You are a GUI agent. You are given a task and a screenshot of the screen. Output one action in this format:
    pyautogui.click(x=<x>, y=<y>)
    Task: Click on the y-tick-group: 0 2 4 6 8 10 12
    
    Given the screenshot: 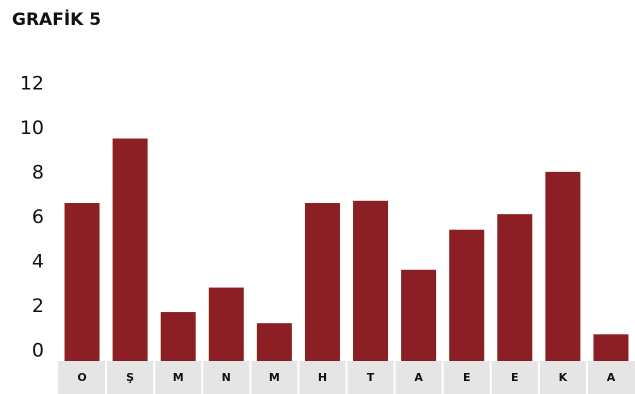 What is the action you would take?
    pyautogui.click(x=32, y=217)
    